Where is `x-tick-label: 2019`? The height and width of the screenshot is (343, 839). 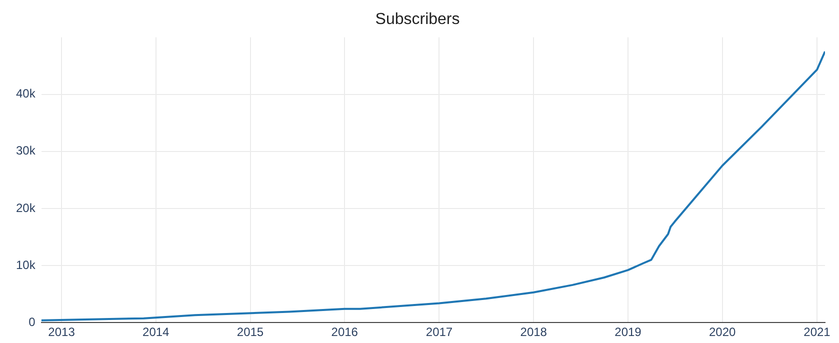
x-tick-label: 2019 is located at coordinates (628, 332).